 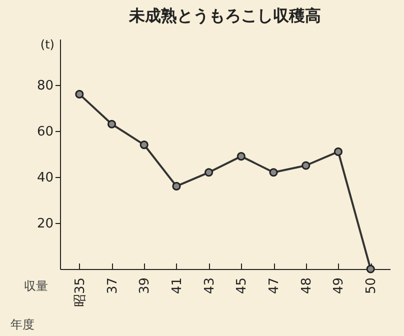 What do you see at coordinates (306, 286) in the screenshot?
I see `x-tick-label: 48` at bounding box center [306, 286].